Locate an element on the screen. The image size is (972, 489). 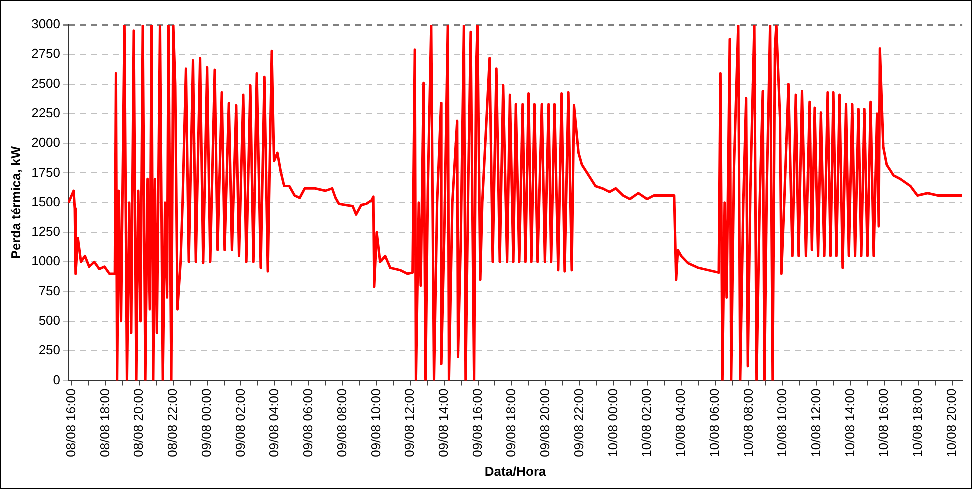
x-tick-label: 09/08 16:00 is located at coordinates (477, 423).